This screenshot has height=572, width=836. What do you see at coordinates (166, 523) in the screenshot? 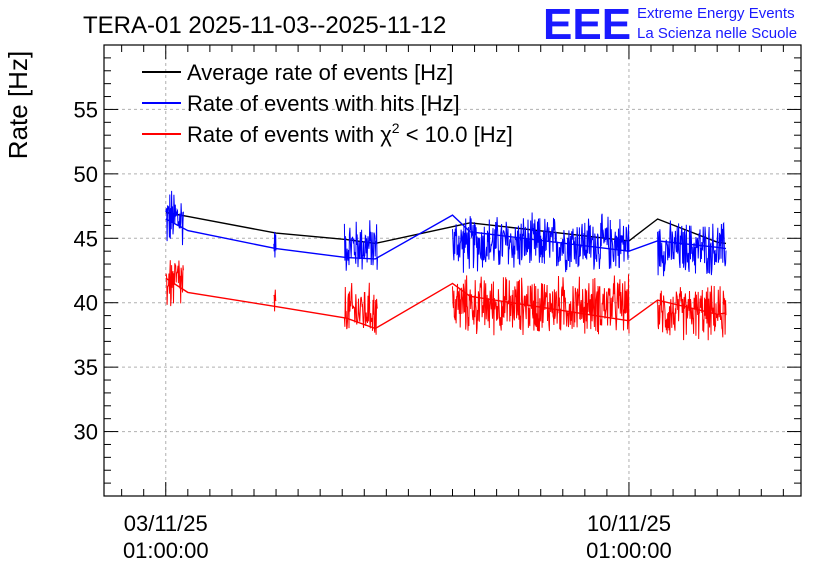
I see `x-tick-label-date: 03/11/25` at bounding box center [166, 523].